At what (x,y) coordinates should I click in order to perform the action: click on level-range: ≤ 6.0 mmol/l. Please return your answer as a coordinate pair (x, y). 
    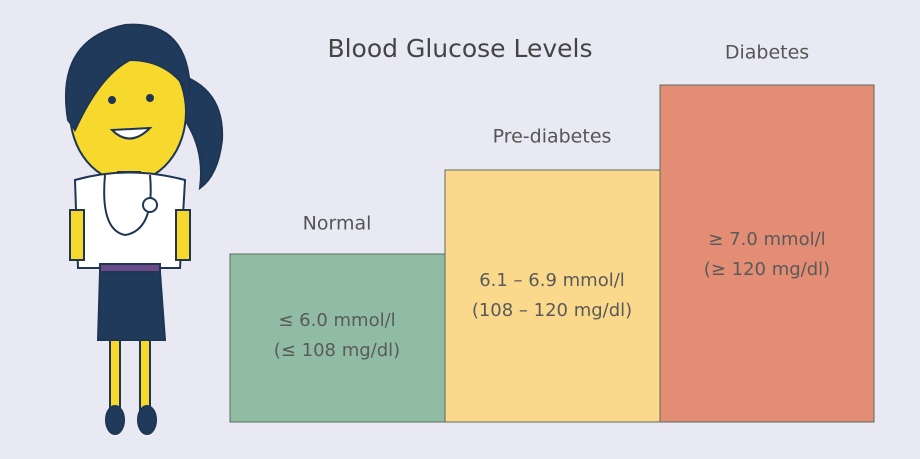
    Looking at the image, I should click on (336, 320).